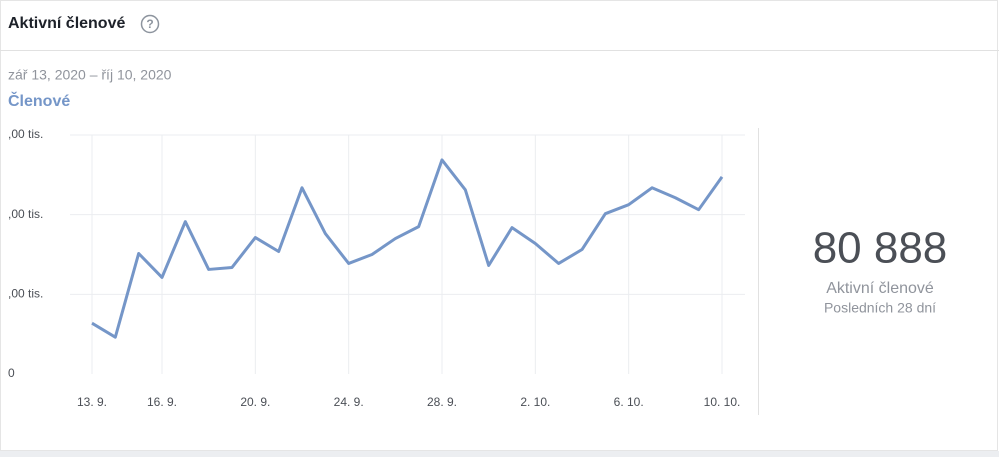 The width and height of the screenshot is (999, 462). What do you see at coordinates (39, 100) in the screenshot?
I see `series-name: Členové` at bounding box center [39, 100].